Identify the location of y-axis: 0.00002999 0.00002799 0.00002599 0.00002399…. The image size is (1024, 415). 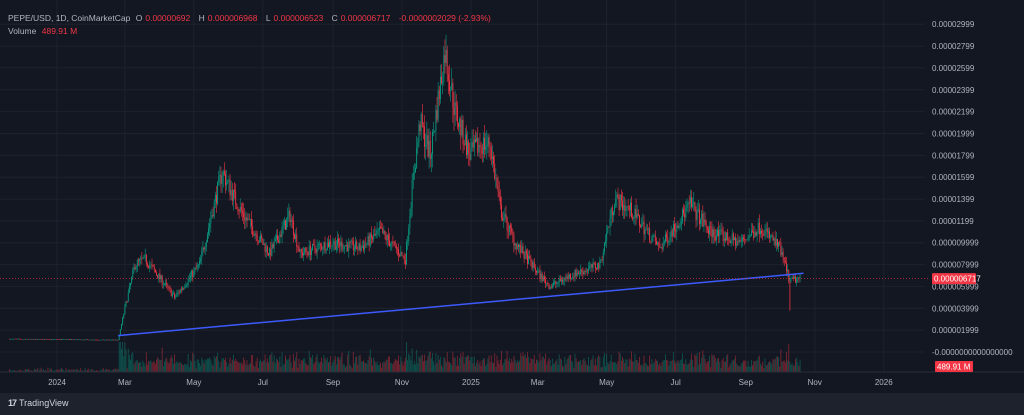
(972, 188).